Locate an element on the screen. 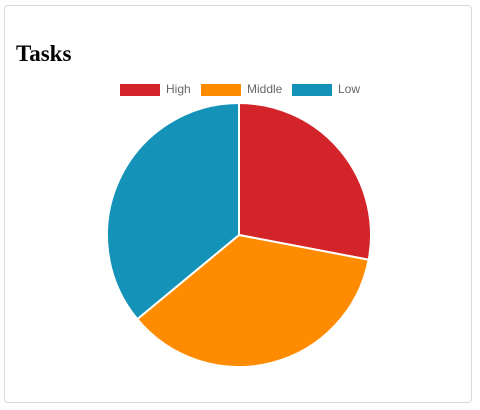  pie-slice-low is located at coordinates (173, 211).